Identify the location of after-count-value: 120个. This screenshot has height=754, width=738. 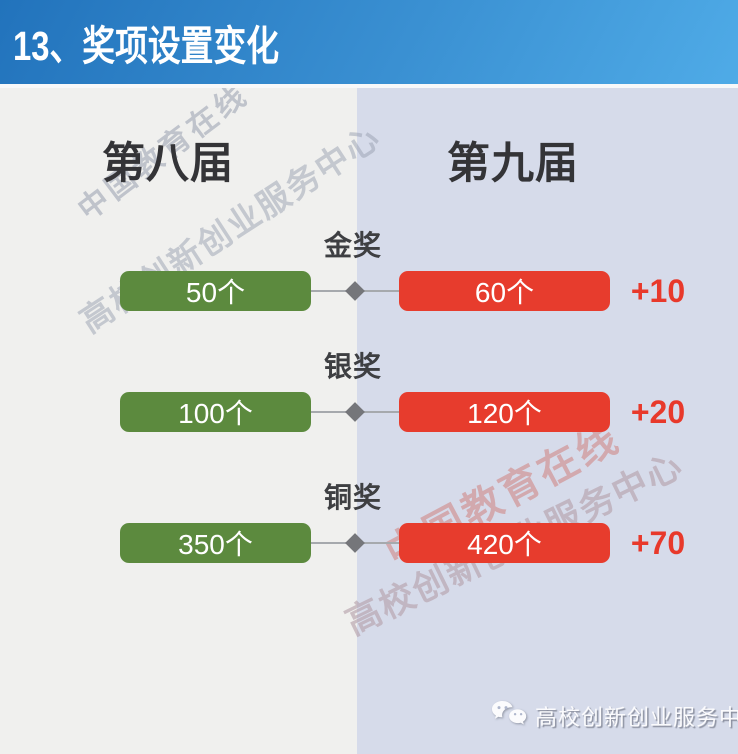
(504, 413).